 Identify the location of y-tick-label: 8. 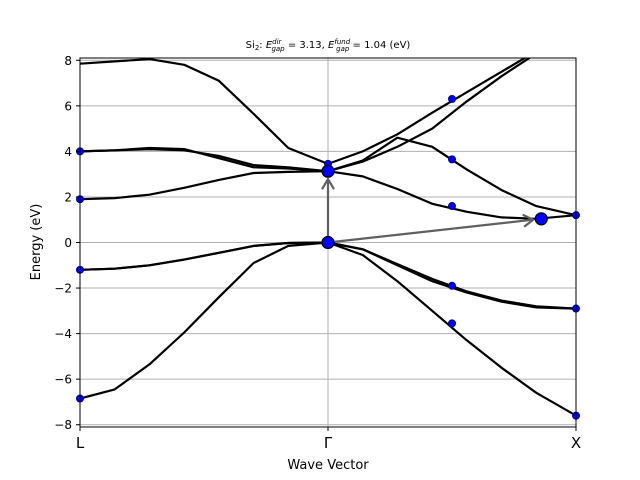
(68, 61).